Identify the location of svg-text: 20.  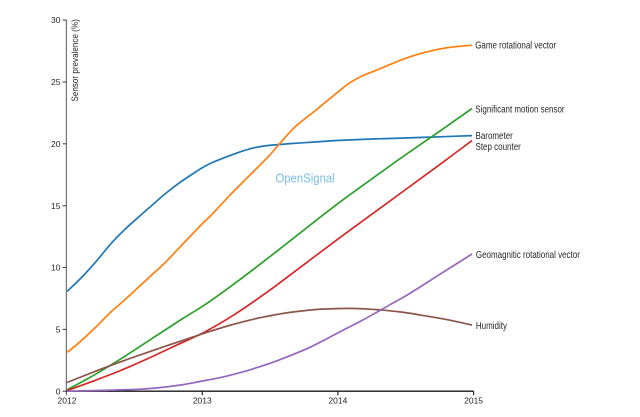
(56, 144).